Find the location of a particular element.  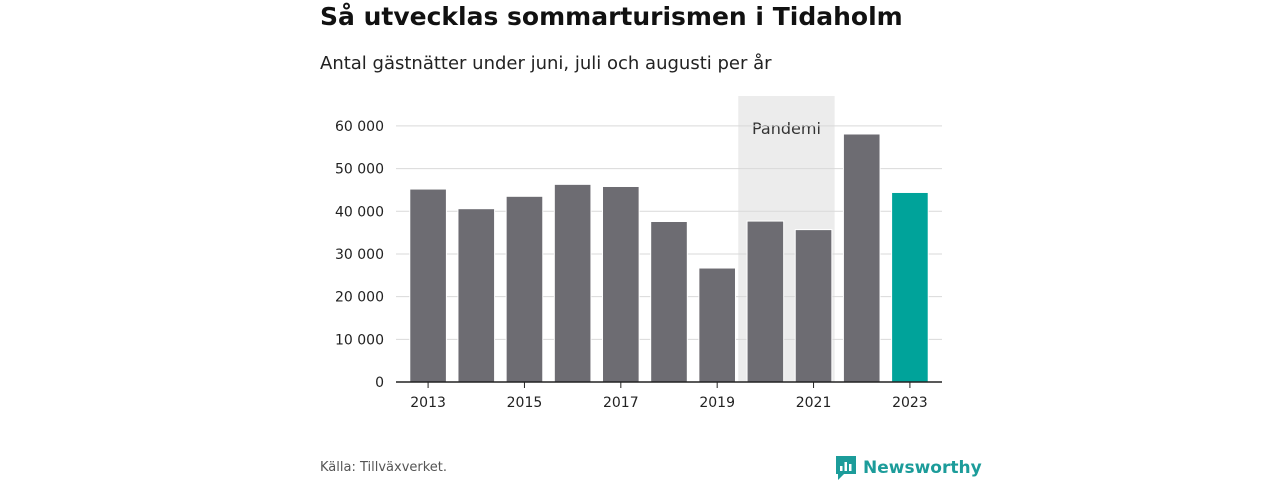

y-tick-label: 10 000 is located at coordinates (359, 340).